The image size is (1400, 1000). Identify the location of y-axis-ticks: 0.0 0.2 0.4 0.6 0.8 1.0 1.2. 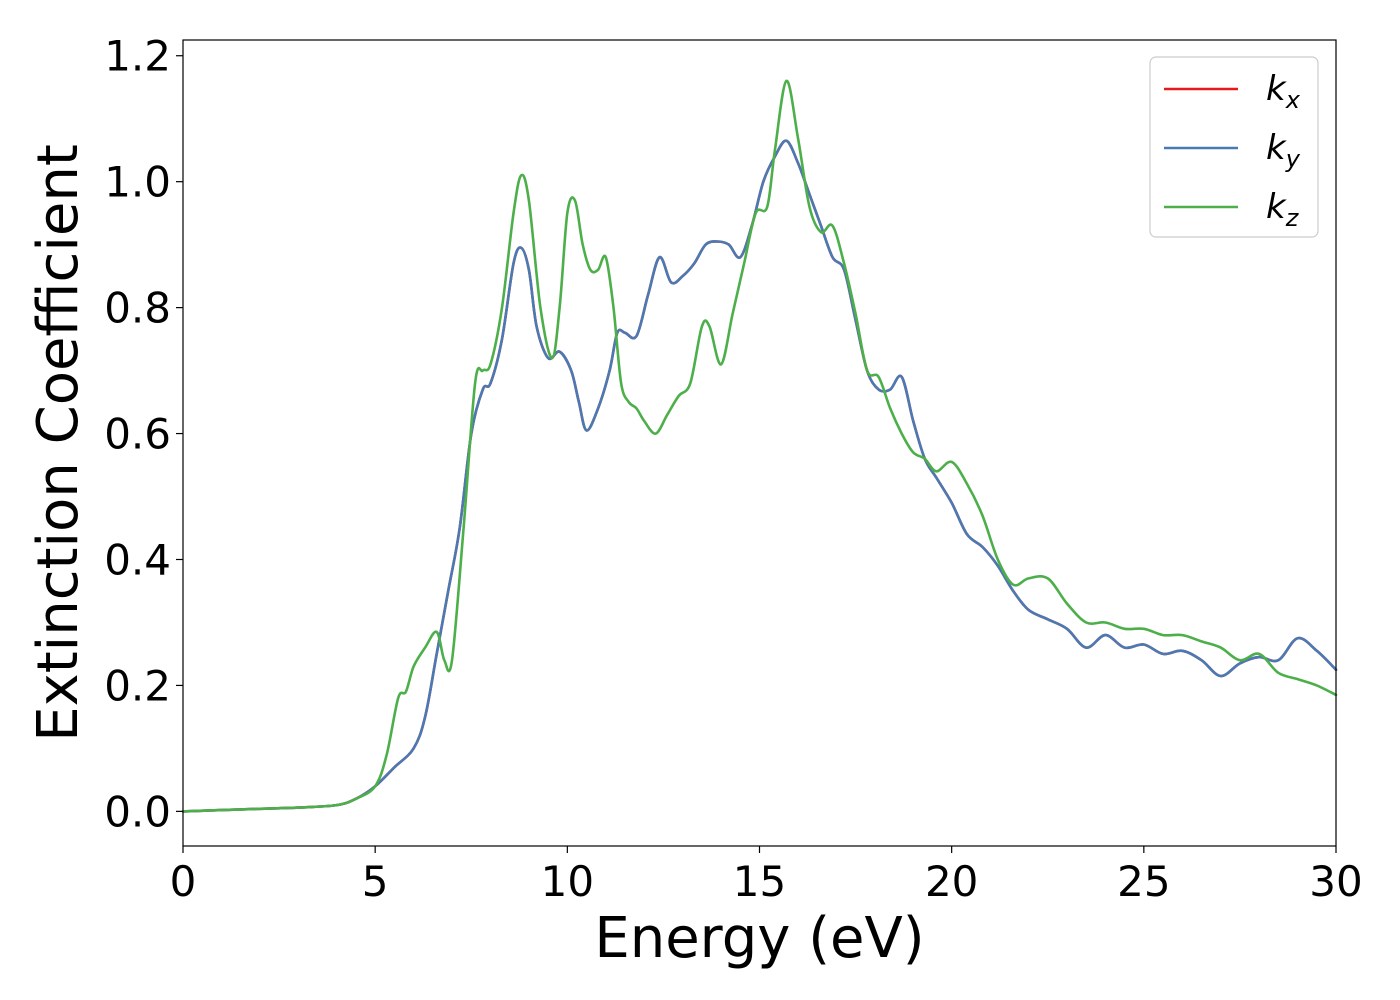
(143, 434).